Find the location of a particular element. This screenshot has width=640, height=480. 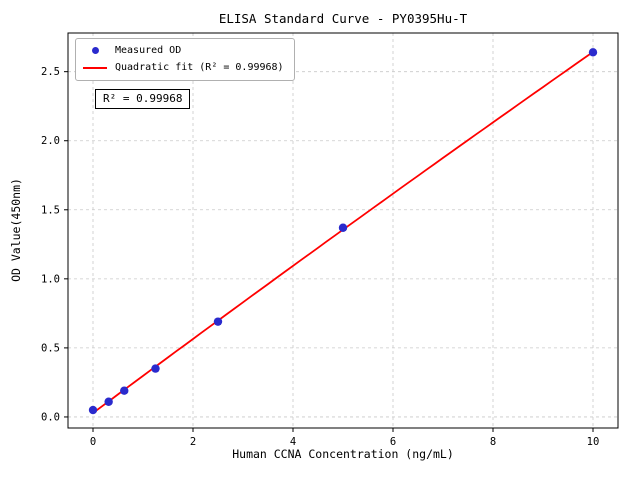

y-tick-label: 1.0 is located at coordinates (50, 279).